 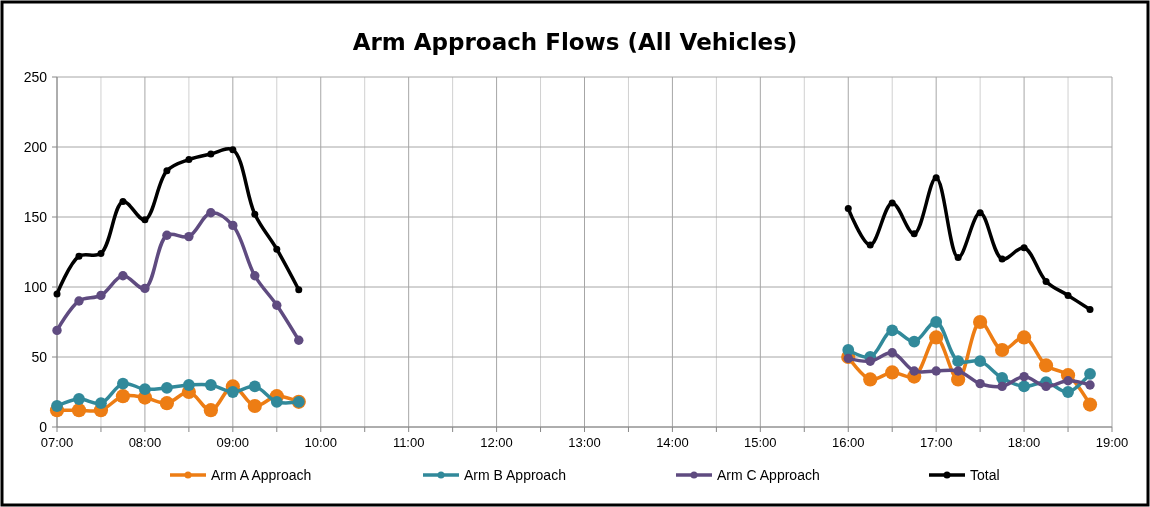 I want to click on legend-label: Total, so click(x=985, y=475).